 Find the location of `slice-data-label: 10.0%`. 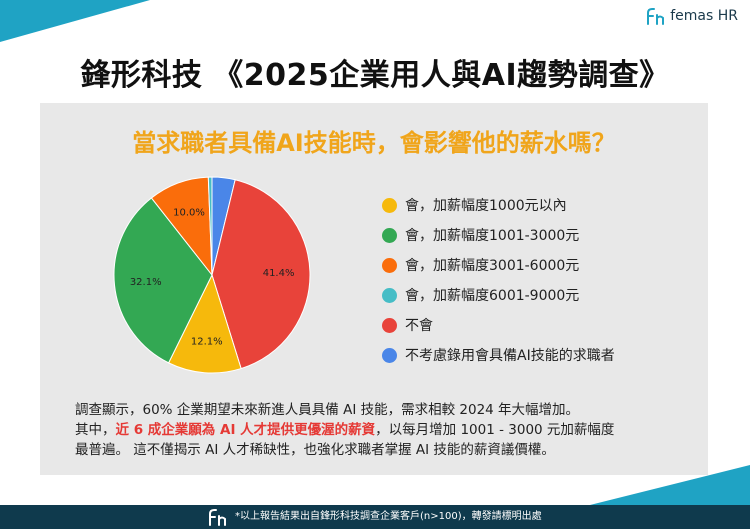

slice-data-label: 10.0% is located at coordinates (189, 212).